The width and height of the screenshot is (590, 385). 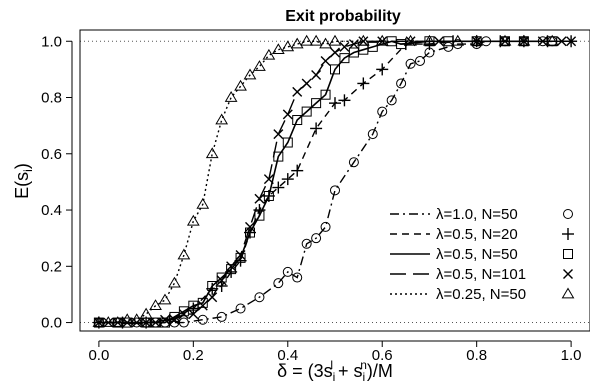 I want to click on legend-marker-plus, so click(x=568, y=234).